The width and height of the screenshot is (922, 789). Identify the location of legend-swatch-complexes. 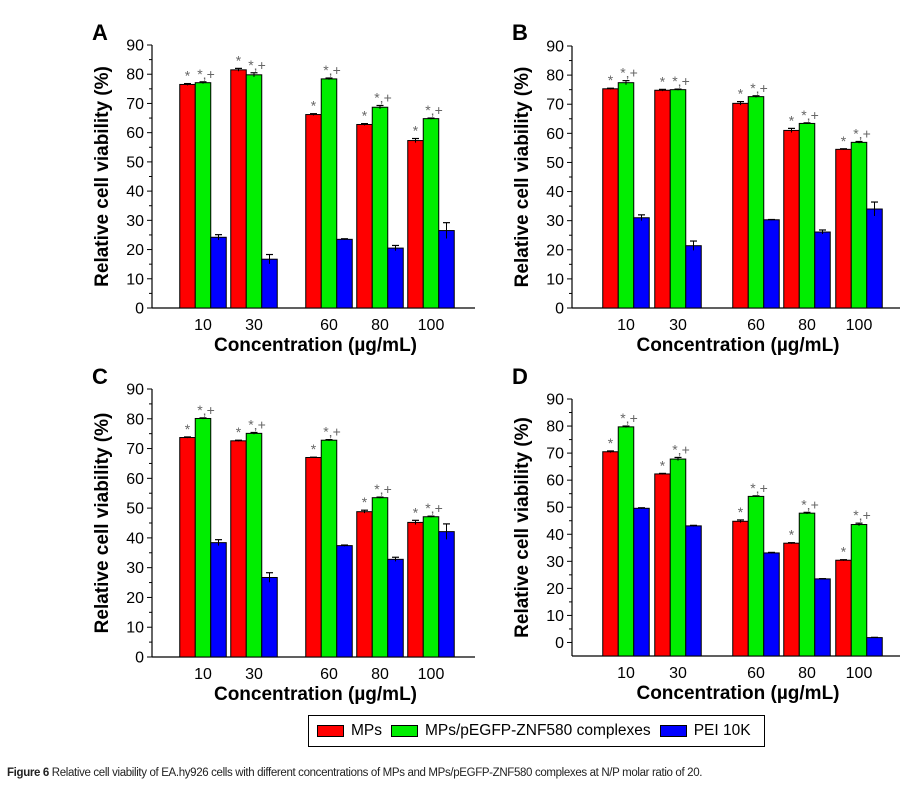
(404, 731).